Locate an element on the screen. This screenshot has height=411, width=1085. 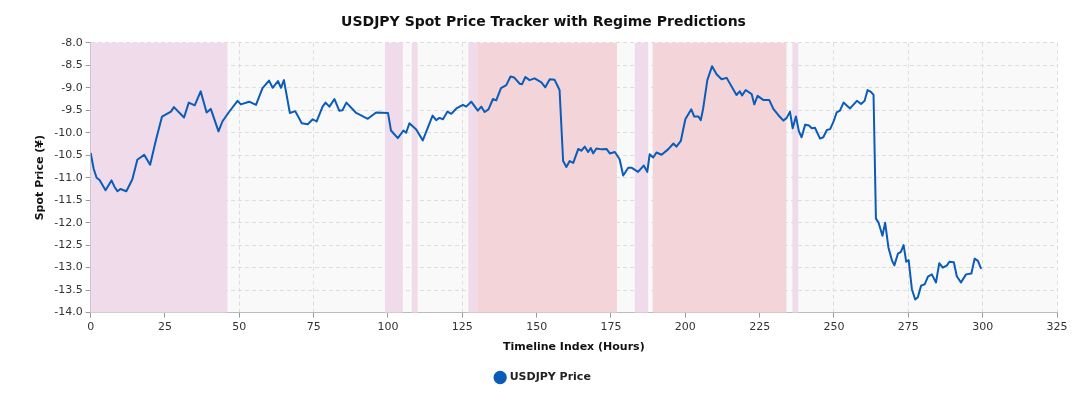
x-tick-label: 250 is located at coordinates (834, 327).